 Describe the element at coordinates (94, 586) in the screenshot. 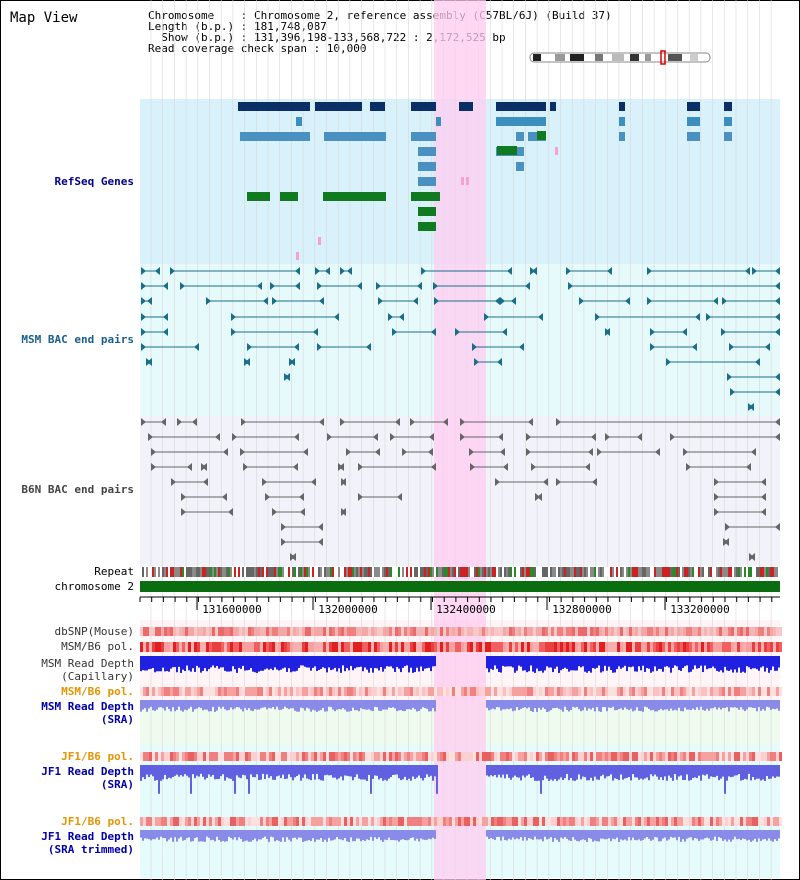

I see `label-chromosome: chromosome 2` at that location.